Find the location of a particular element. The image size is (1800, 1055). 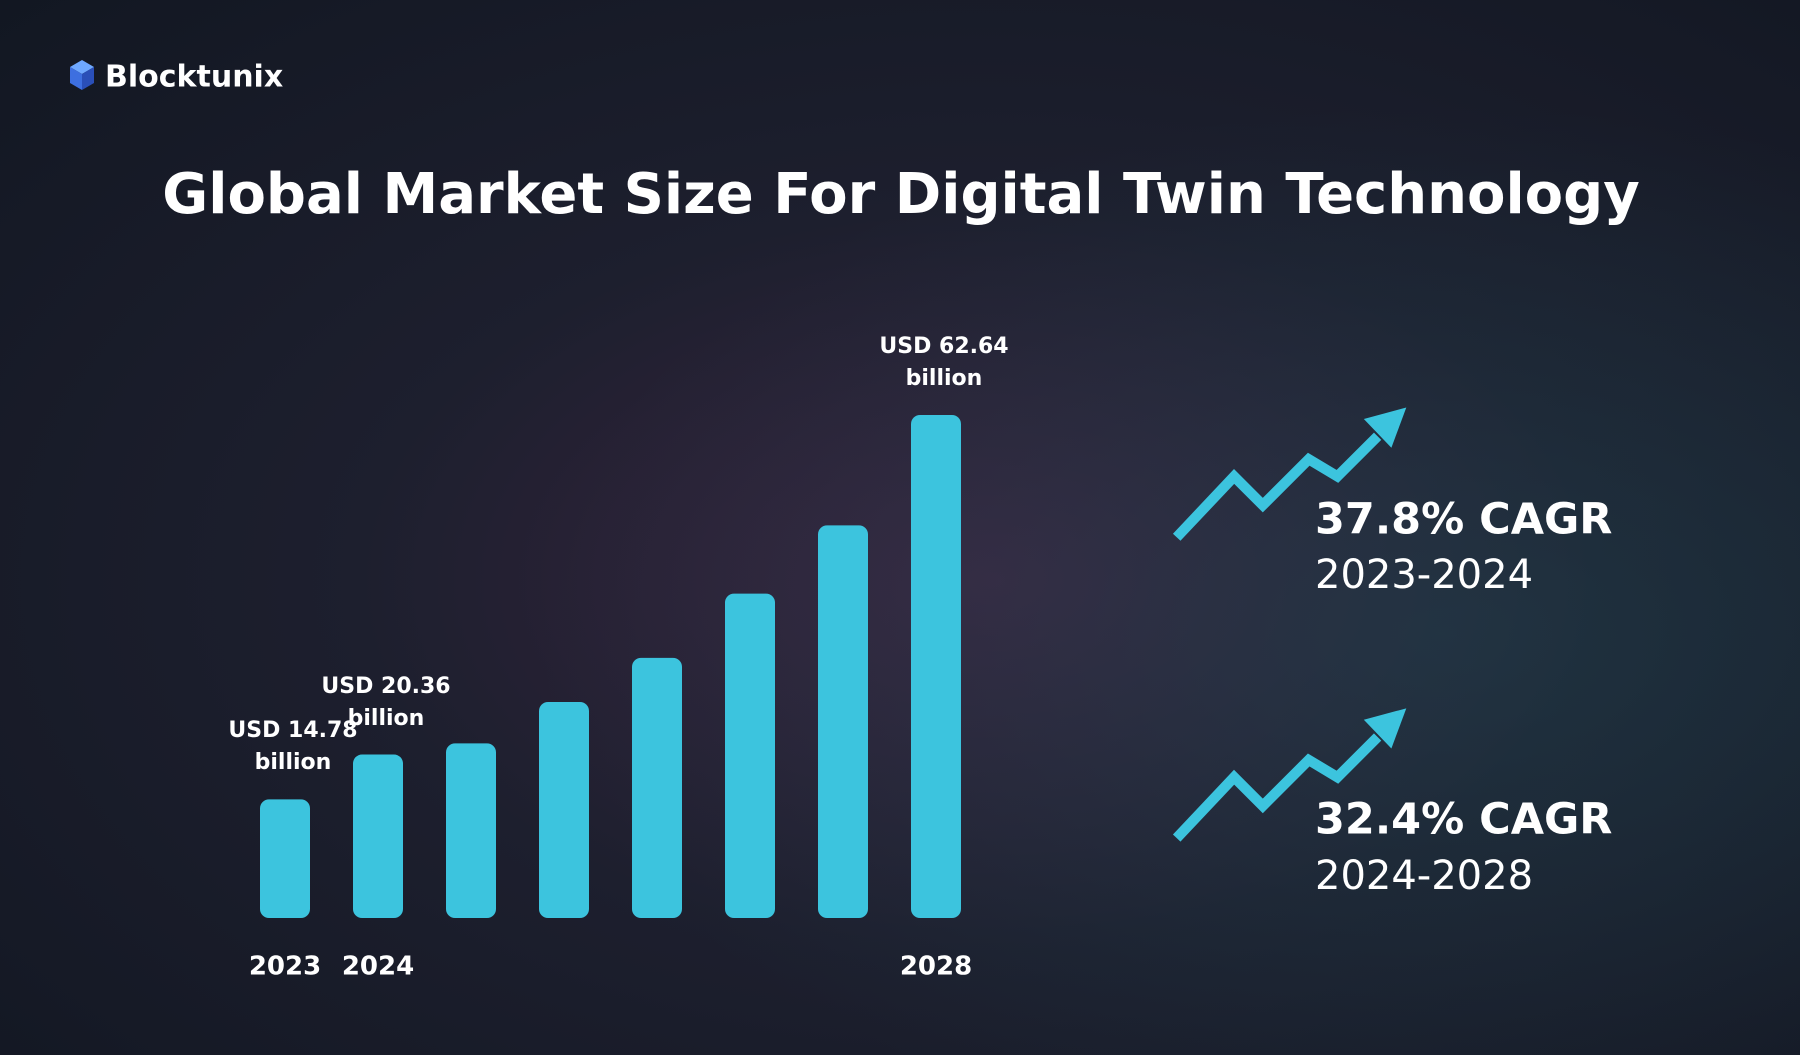

x-tick-label: 2023 is located at coordinates (285, 967).